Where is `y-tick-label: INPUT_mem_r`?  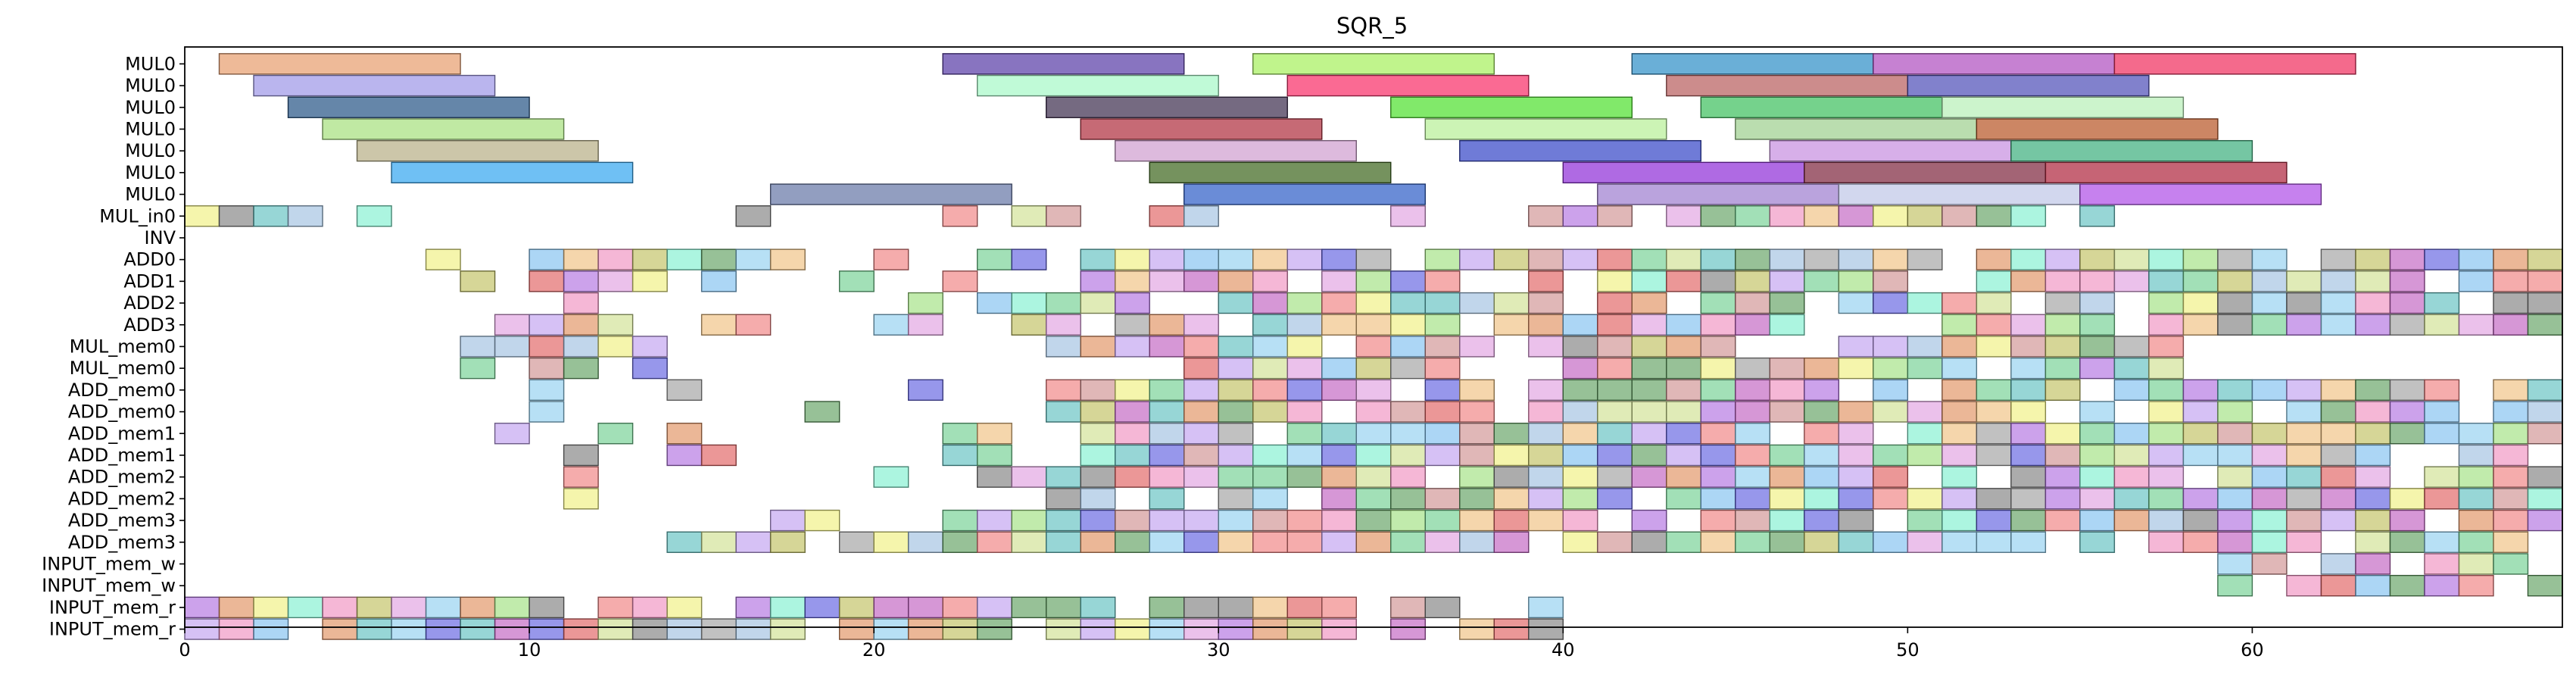
y-tick-label: INPUT_mem_r is located at coordinates (112, 607).